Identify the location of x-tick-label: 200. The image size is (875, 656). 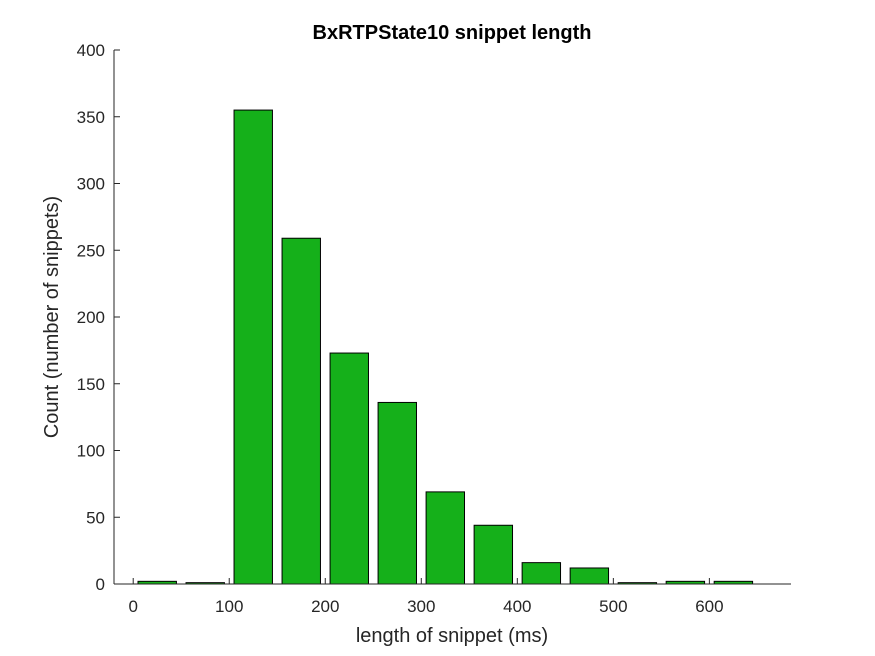
(325, 606).